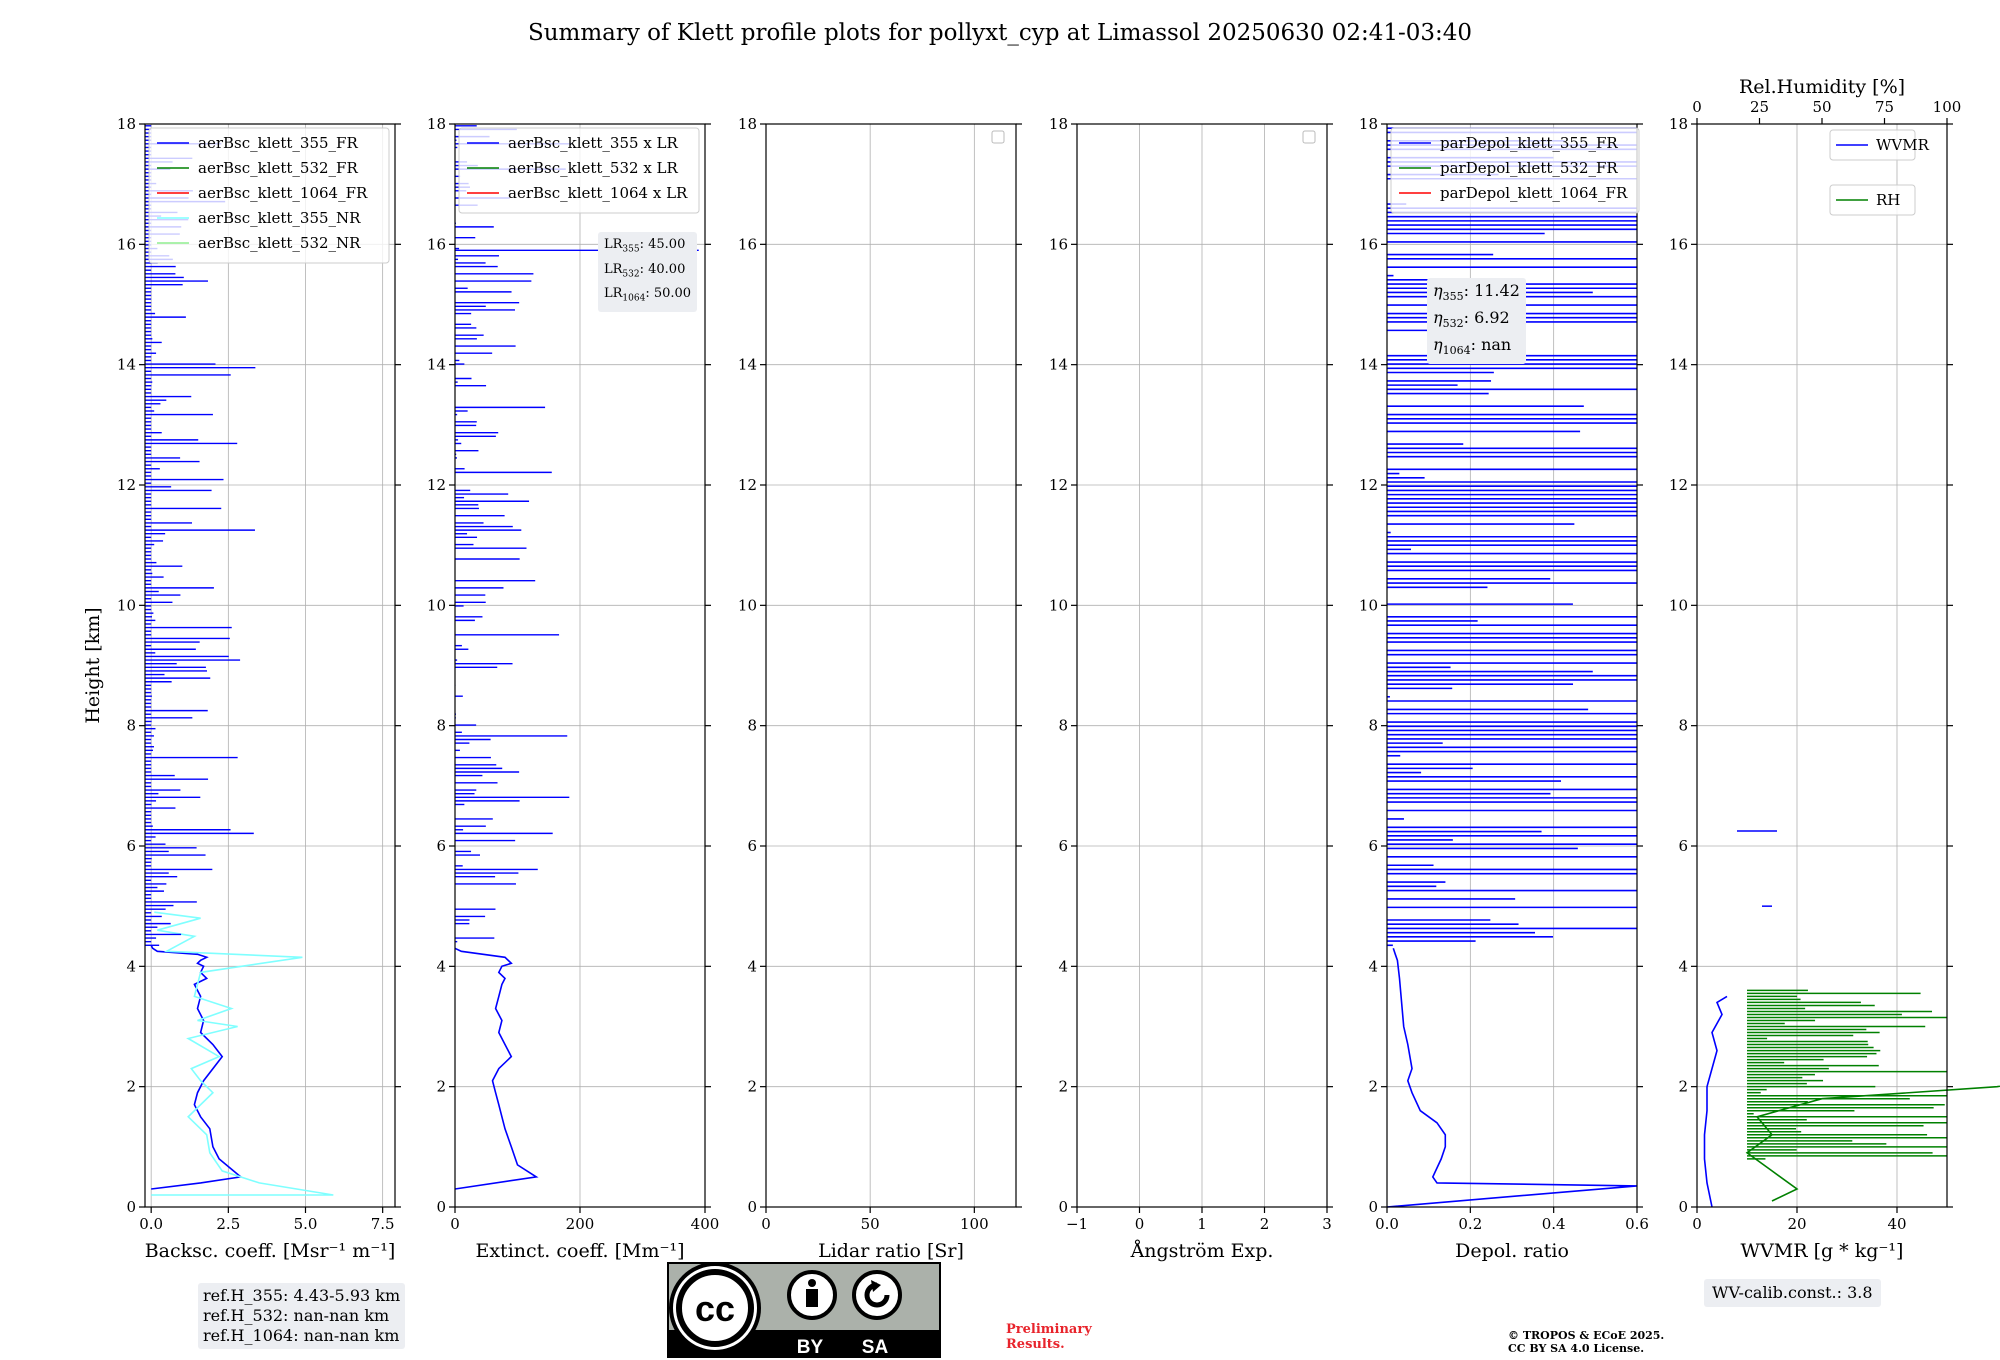 The width and height of the screenshot is (2000, 1360). I want to click on copyright-line-1: © TROPOS & ECoE 2025., so click(1586, 1335).